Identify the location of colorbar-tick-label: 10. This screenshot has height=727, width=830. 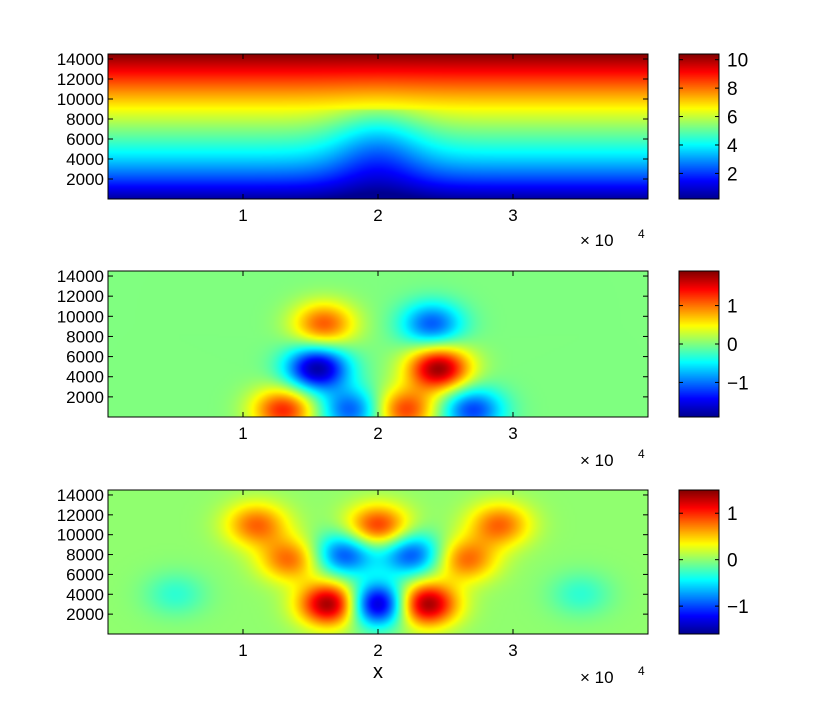
(737, 61).